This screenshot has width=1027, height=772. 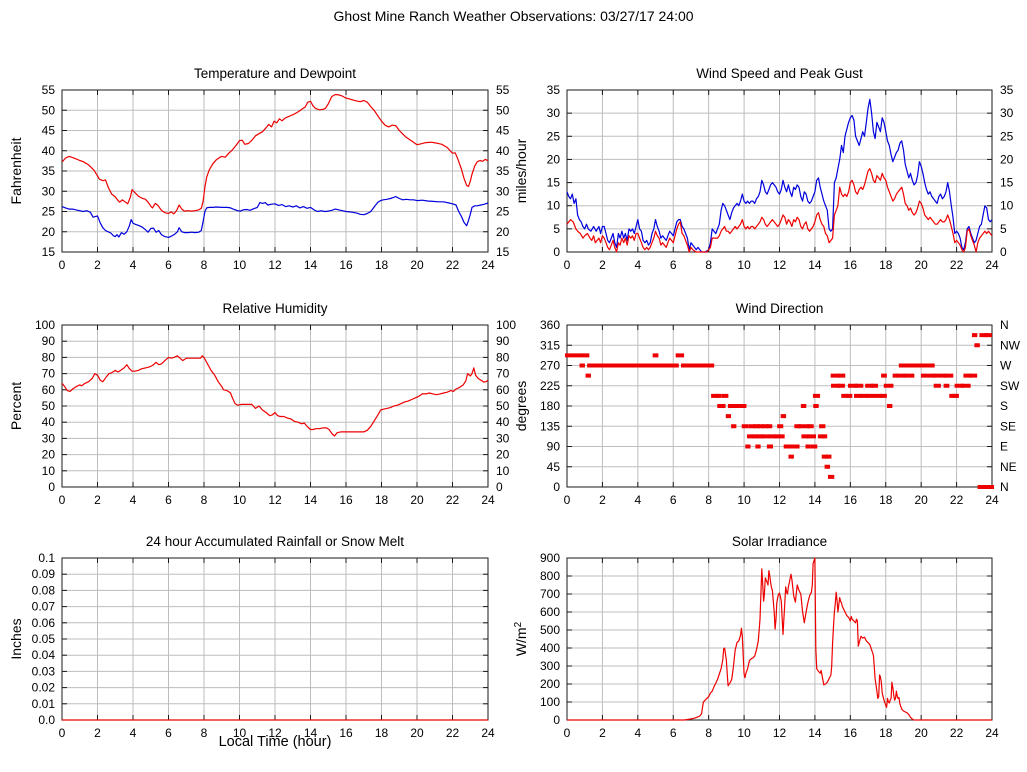 I want to click on wind-direction-title: Wind Direction, so click(x=779, y=308).